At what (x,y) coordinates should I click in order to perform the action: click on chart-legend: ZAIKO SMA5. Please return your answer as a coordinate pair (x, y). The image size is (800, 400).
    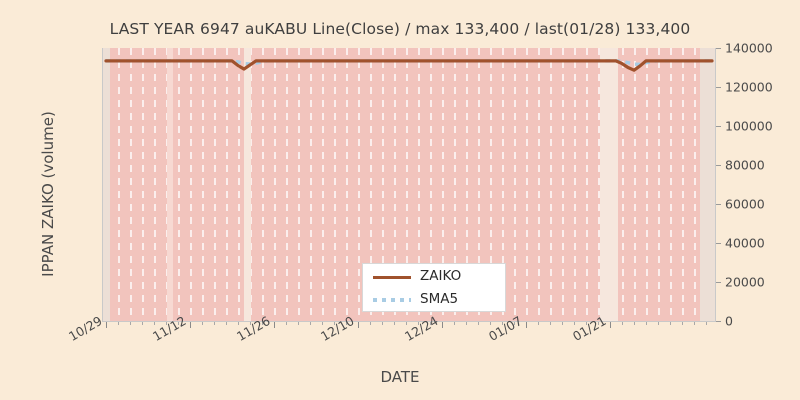
    Looking at the image, I should click on (434, 287).